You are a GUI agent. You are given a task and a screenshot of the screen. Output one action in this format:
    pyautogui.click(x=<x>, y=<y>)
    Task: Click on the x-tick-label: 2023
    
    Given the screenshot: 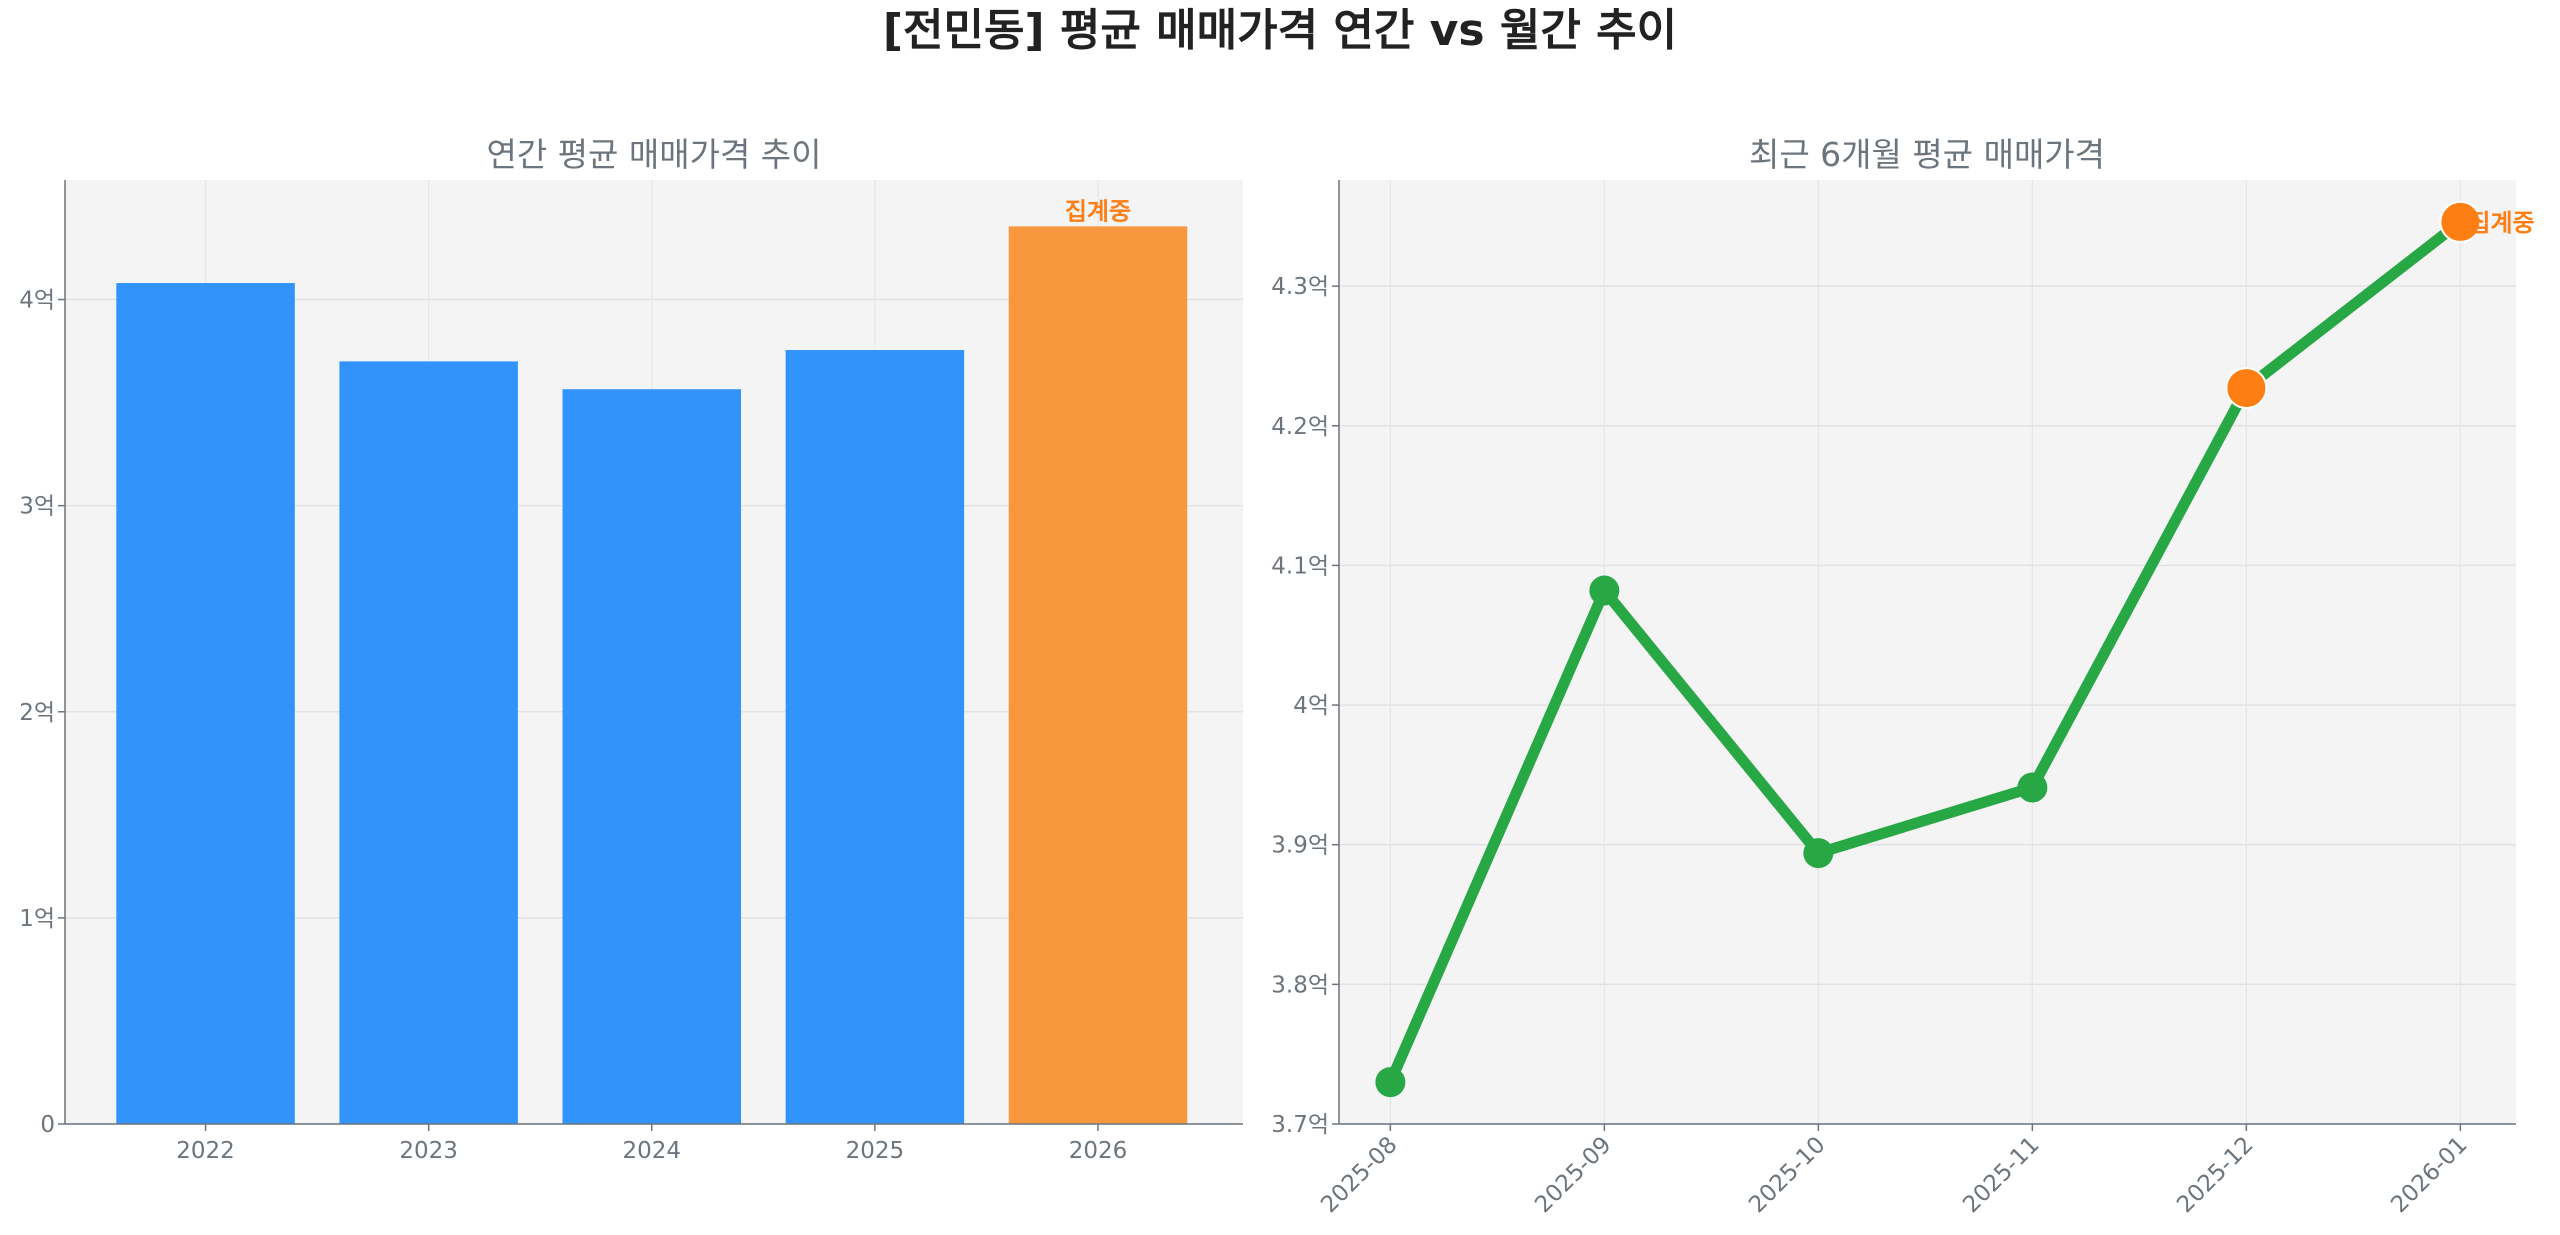 What is the action you would take?
    pyautogui.click(x=428, y=1151)
    